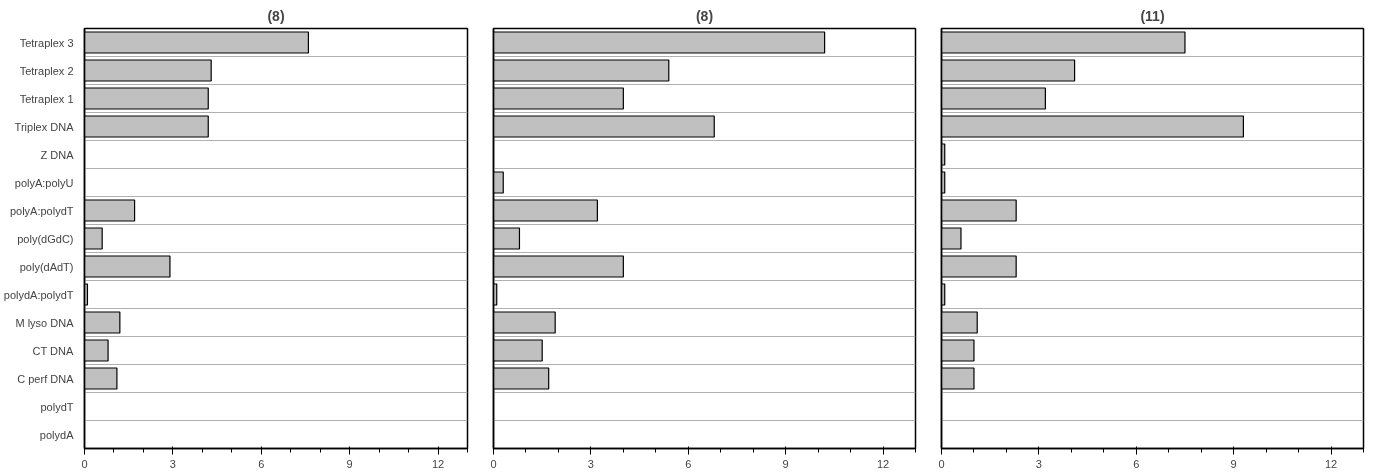  I want to click on y-tick-label: polyA:polydT, so click(41, 210).